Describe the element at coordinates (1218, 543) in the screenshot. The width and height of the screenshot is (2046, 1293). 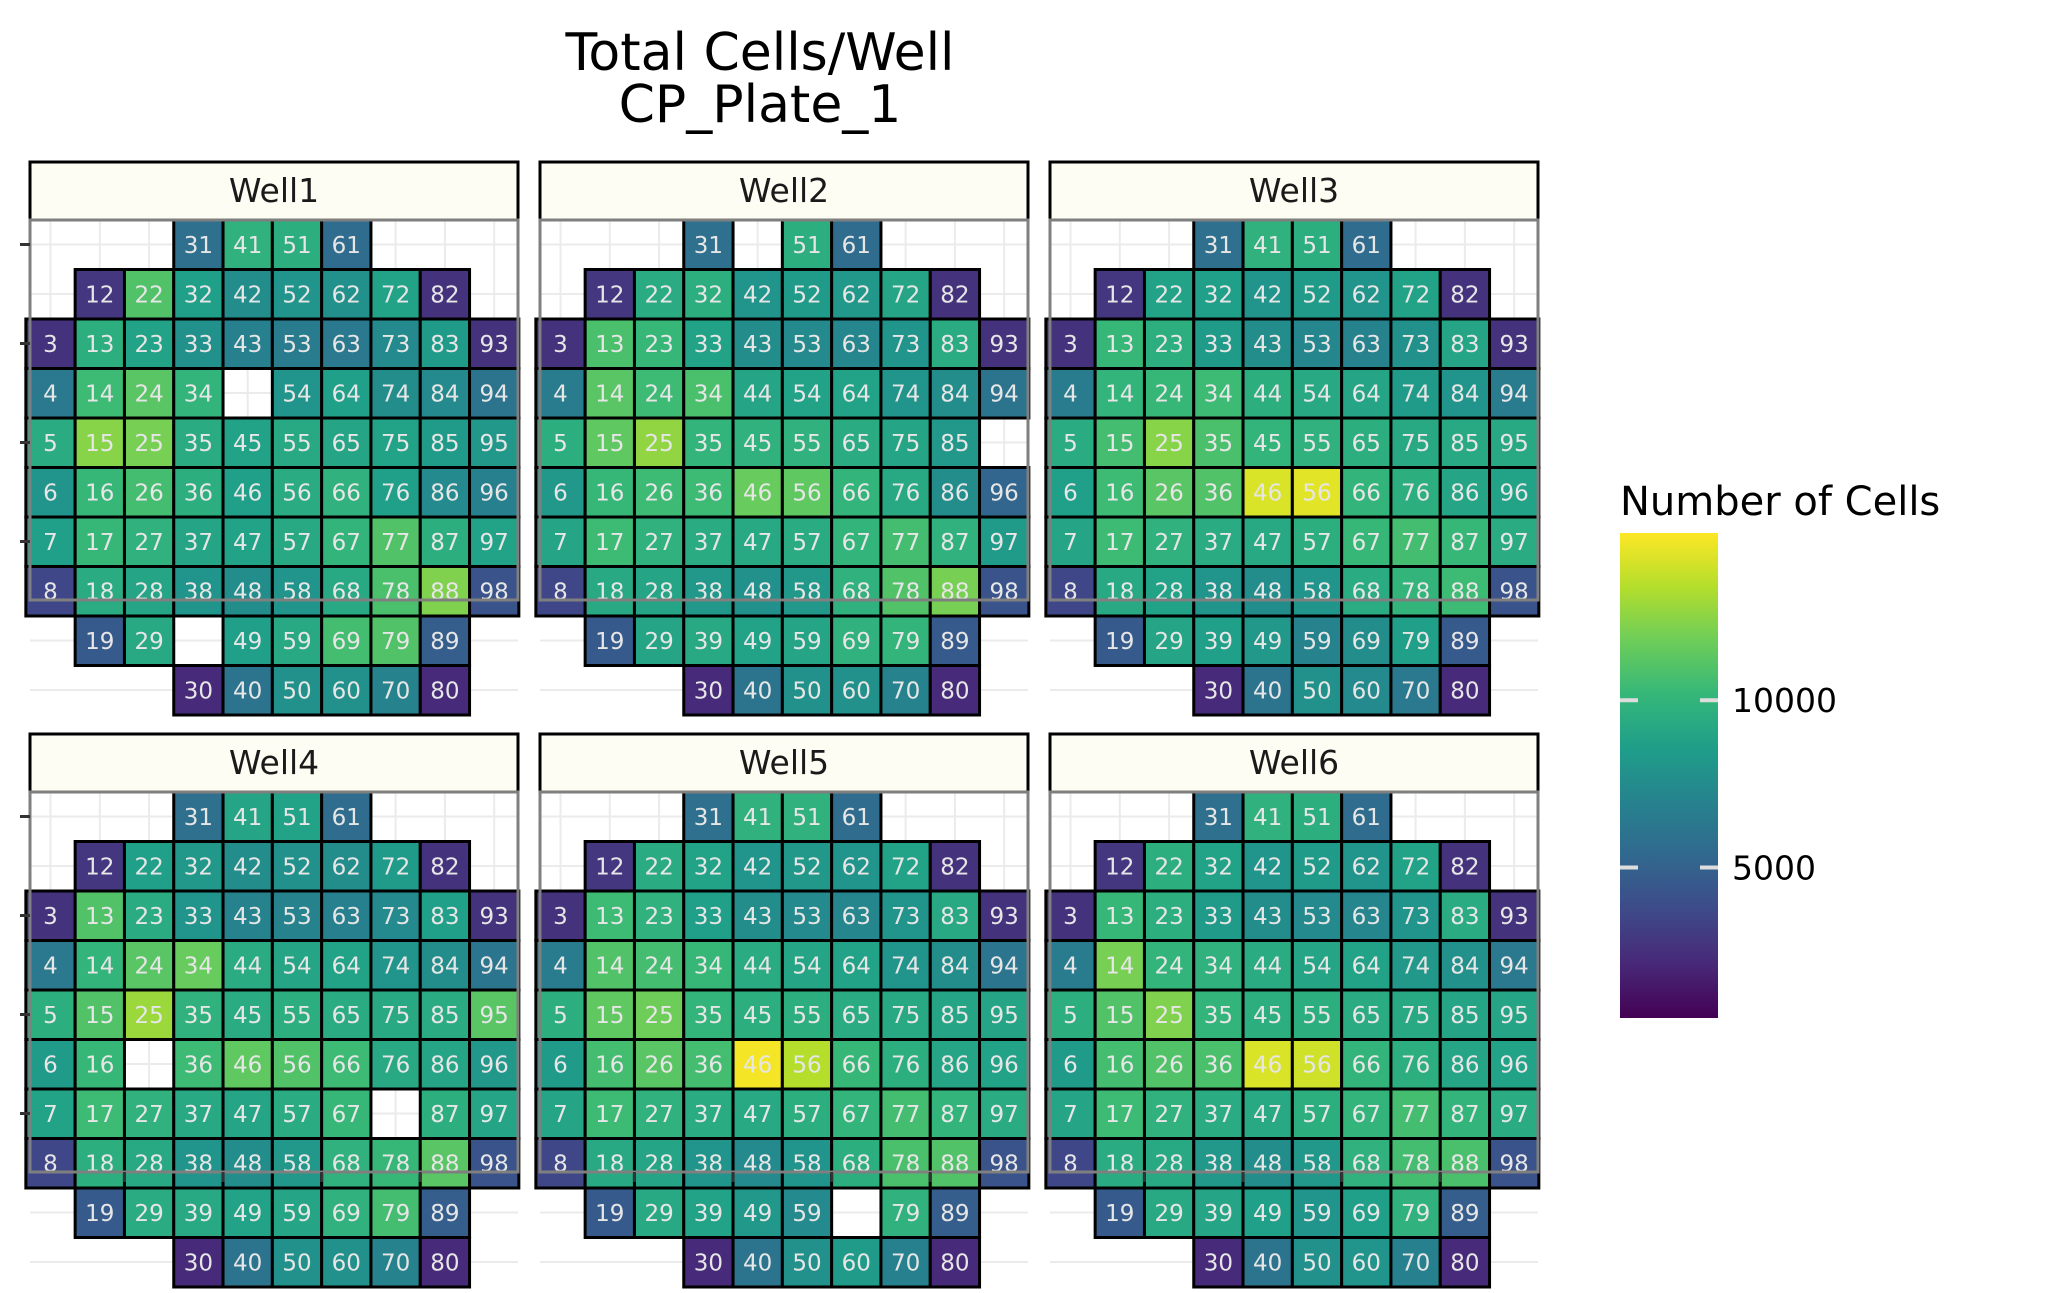
I see `cell-label: 37` at that location.